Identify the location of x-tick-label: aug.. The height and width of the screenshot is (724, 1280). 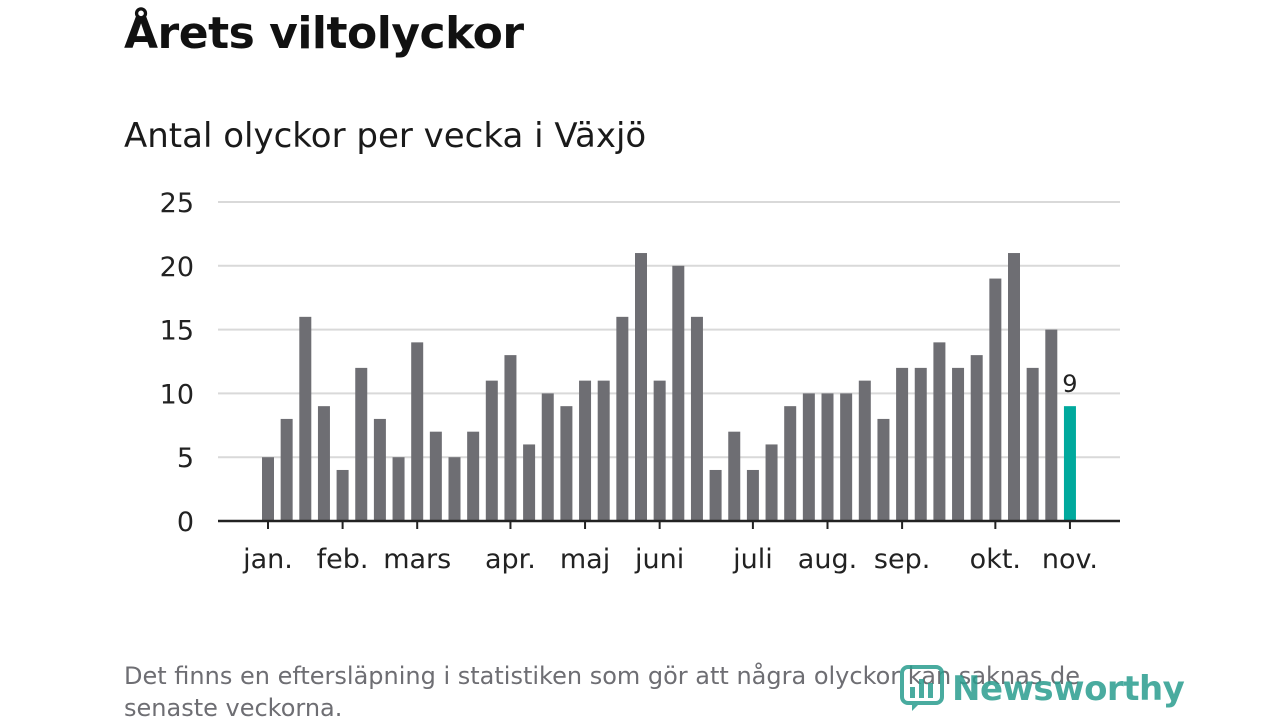
(827, 559).